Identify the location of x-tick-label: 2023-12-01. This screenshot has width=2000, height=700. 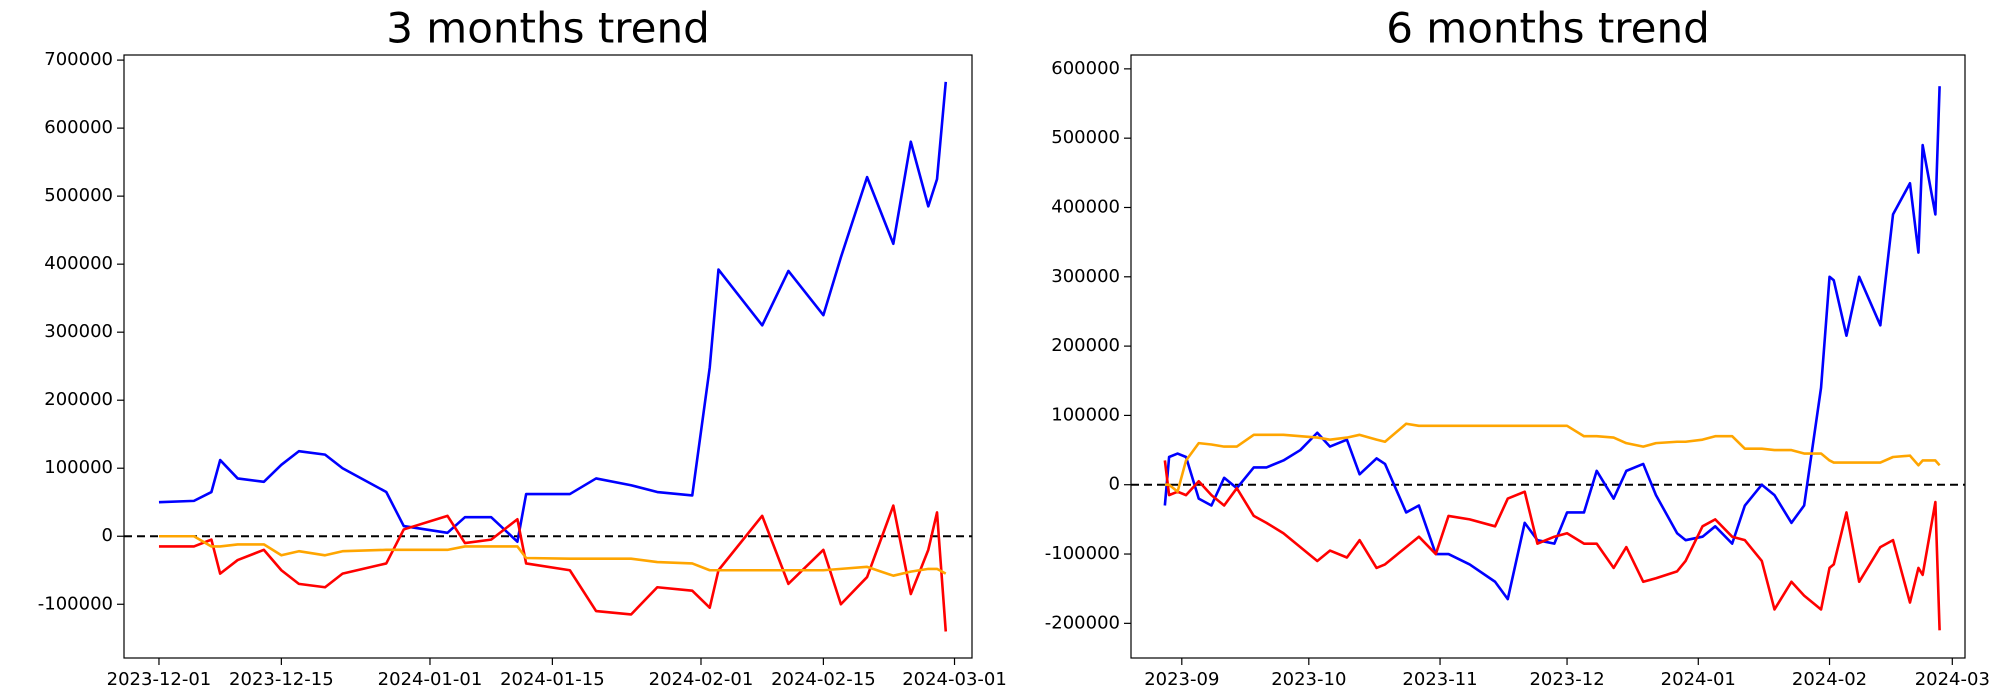
(159, 679).